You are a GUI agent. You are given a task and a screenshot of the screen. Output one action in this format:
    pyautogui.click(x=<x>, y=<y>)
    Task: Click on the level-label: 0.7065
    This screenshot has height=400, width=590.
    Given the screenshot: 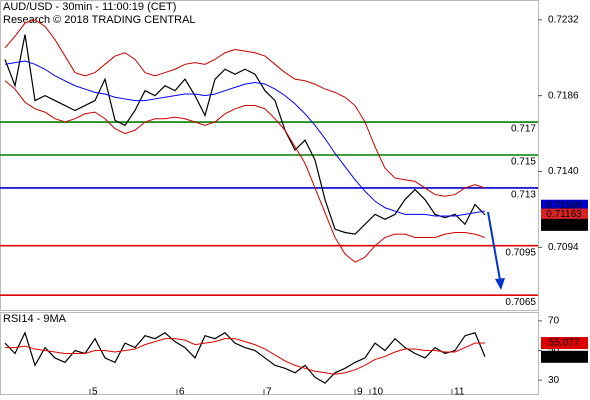 What is the action you would take?
    pyautogui.click(x=520, y=302)
    